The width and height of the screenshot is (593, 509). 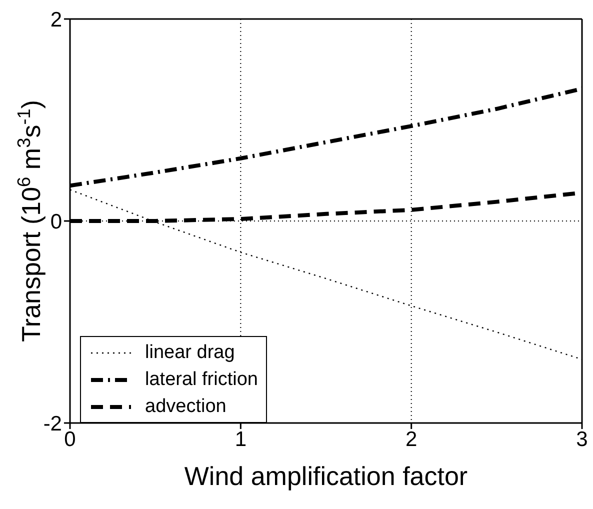 What do you see at coordinates (411, 439) in the screenshot?
I see `x-tick-label: 2` at bounding box center [411, 439].